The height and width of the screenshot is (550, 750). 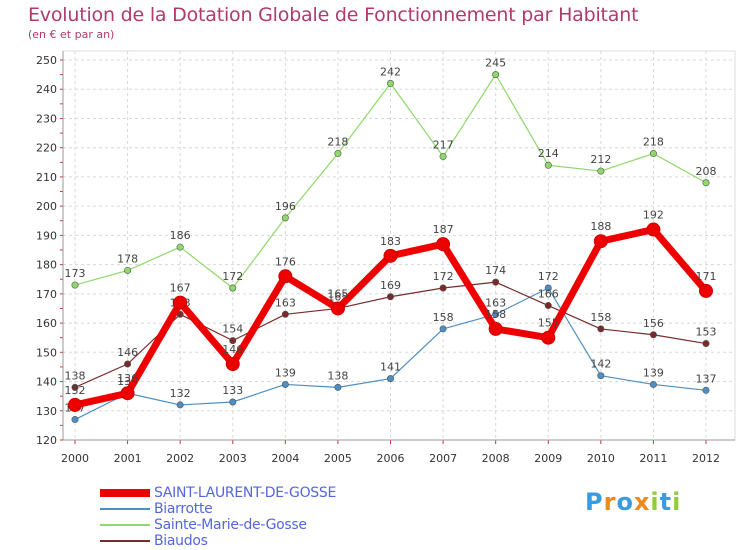 What do you see at coordinates (495, 63) in the screenshot?
I see `data-label-sainte-marie-de-gosse-2008: 245` at bounding box center [495, 63].